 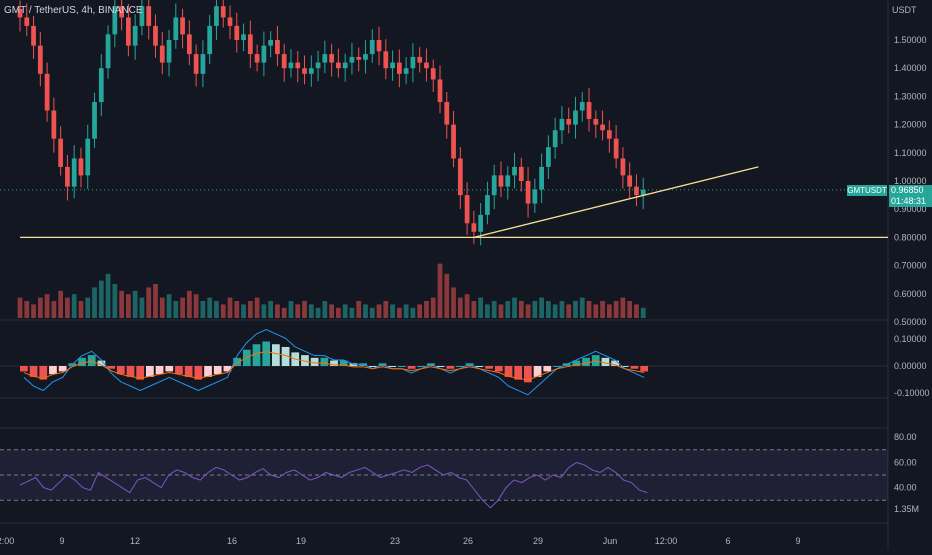 What do you see at coordinates (616, 202) in the screenshot?
I see `trendline` at bounding box center [616, 202].